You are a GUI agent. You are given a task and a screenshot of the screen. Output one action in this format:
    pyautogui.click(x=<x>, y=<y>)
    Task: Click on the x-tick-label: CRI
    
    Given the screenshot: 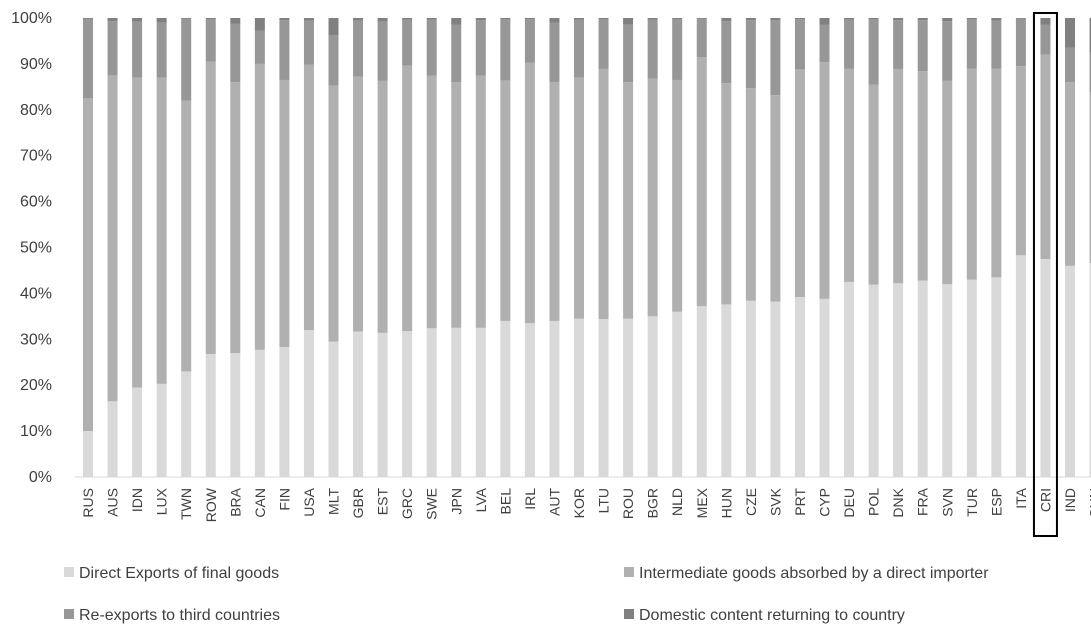 What is the action you would take?
    pyautogui.click(x=1045, y=500)
    